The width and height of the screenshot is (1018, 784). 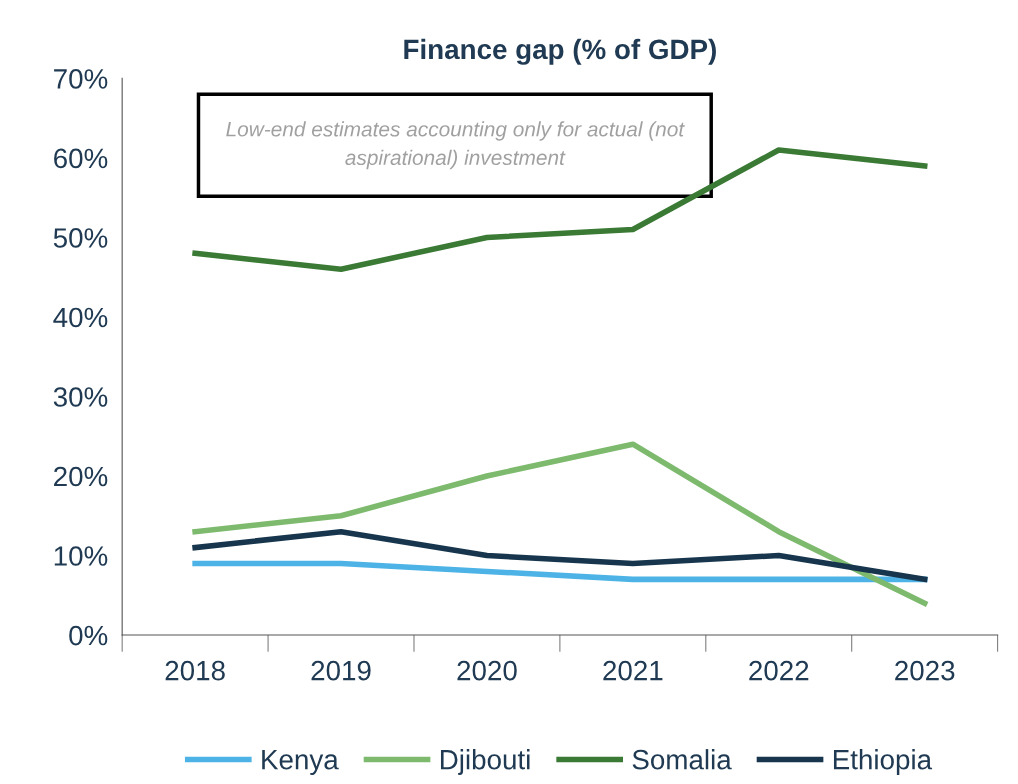 What do you see at coordinates (81, 158) in the screenshot?
I see `y-tick-label: 60%` at bounding box center [81, 158].